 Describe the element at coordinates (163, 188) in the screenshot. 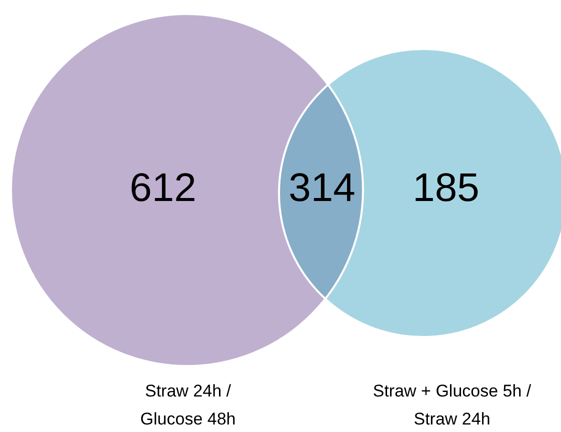

I see `data-label: 612` at that location.